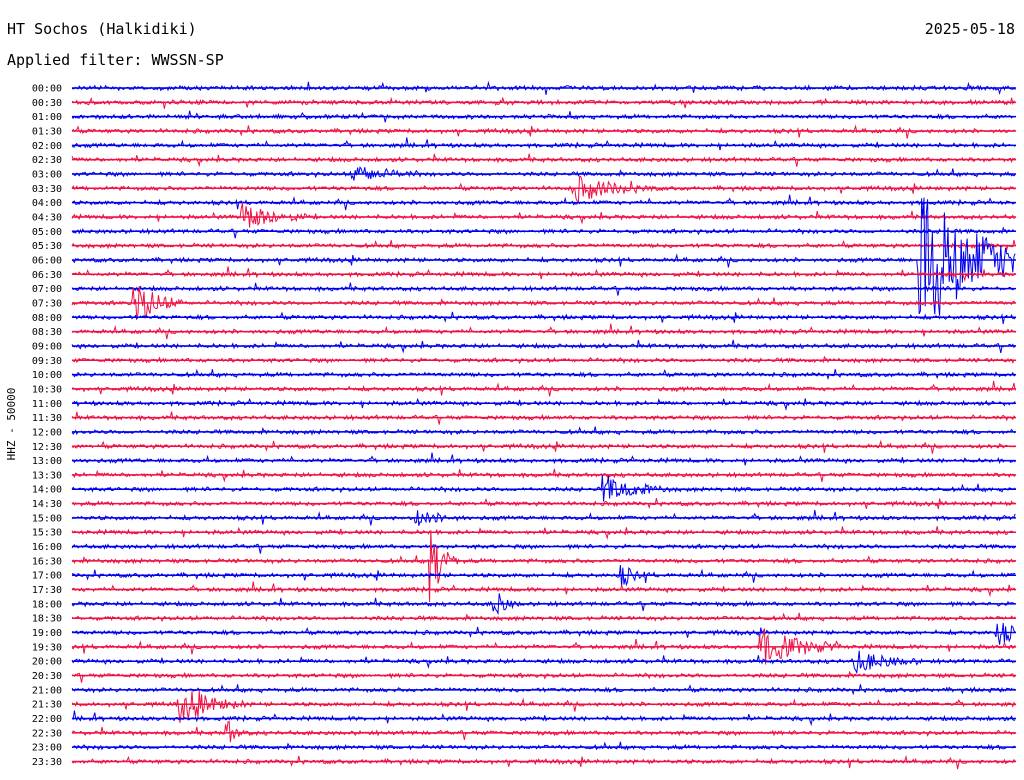 This screenshot has width=1024, height=780. Describe the element at coordinates (47, 318) in the screenshot. I see `row-label-0800: 08:00` at that location.